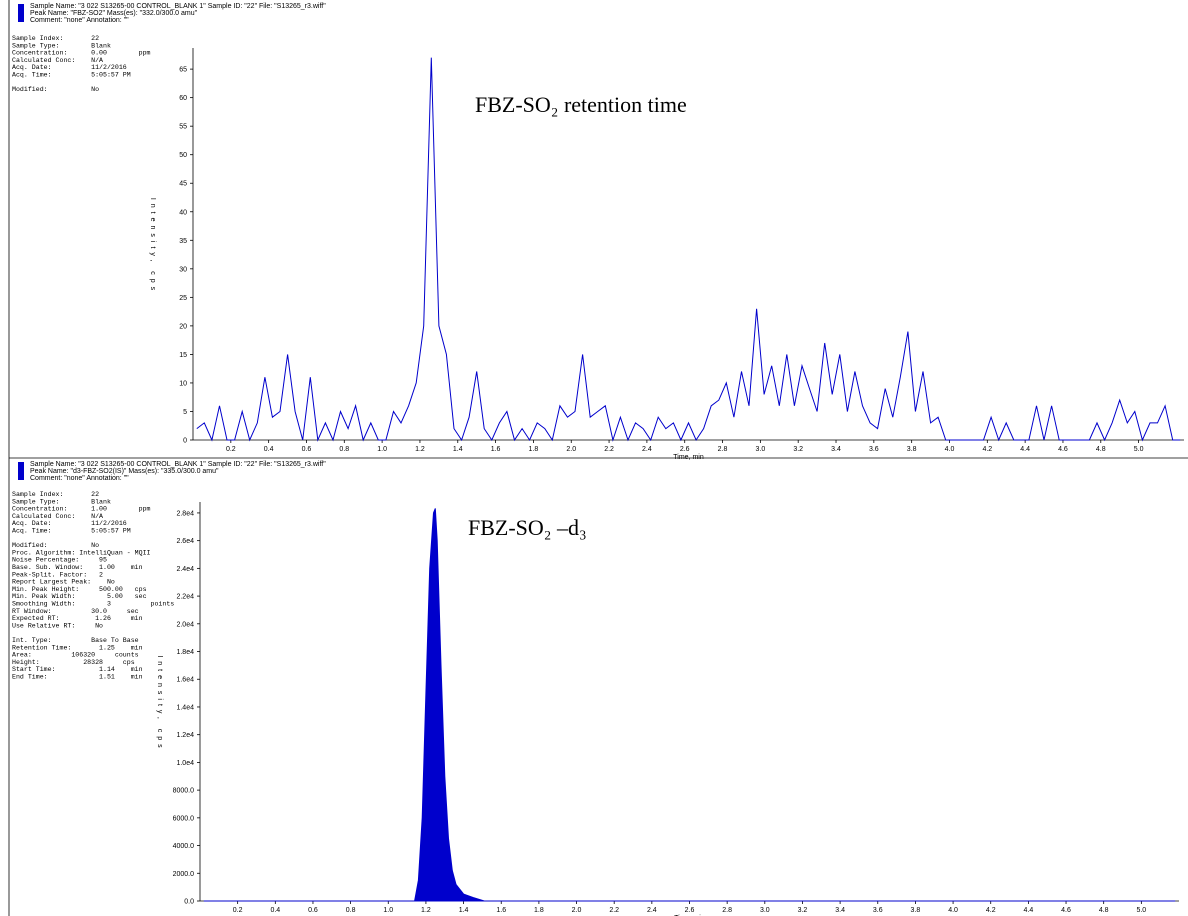 The width and height of the screenshot is (1188, 916). I want to click on info-line: Proc. Algorithm: IntelliQuan - MQII, so click(81, 552).